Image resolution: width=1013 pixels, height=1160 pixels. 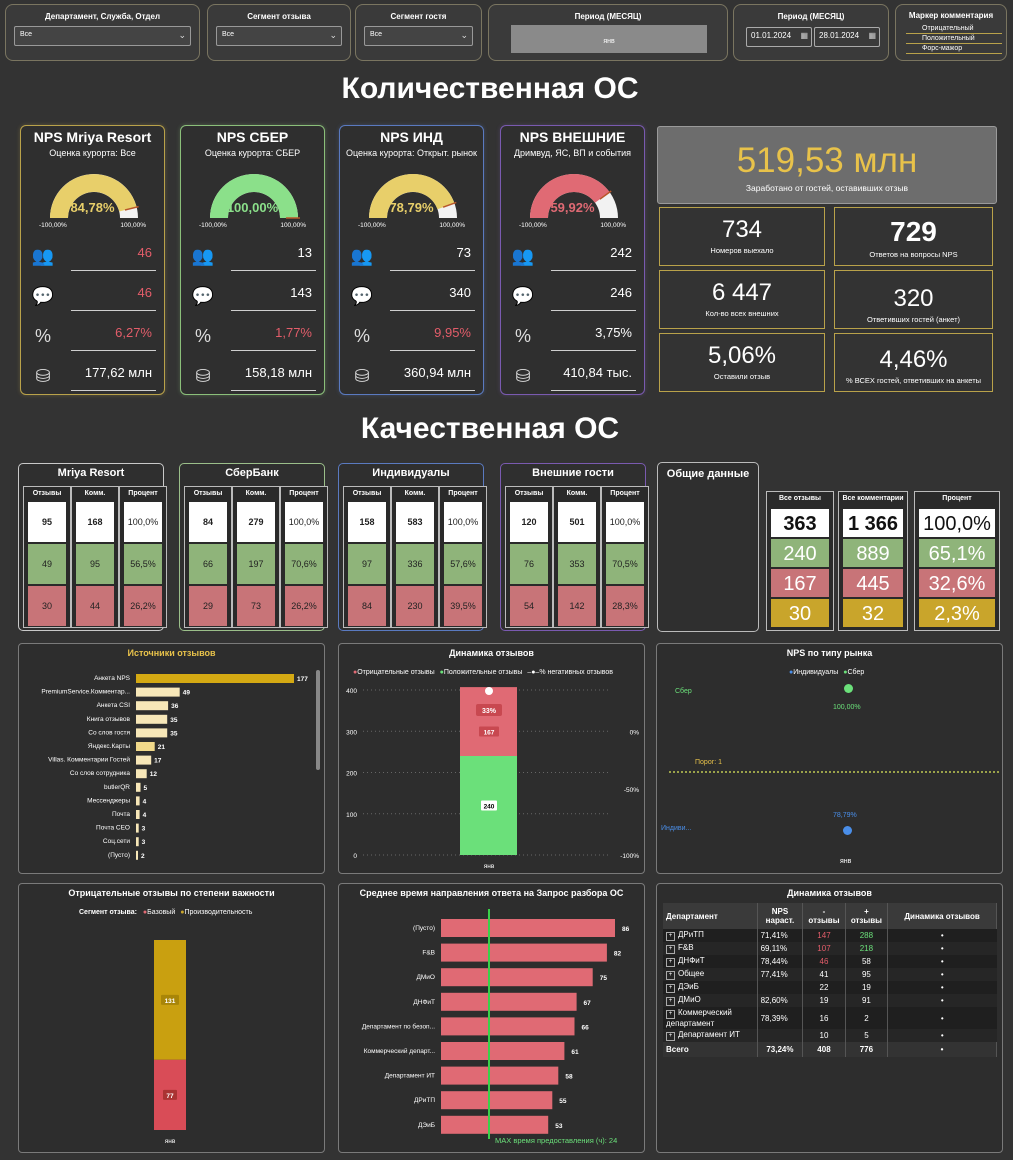 What do you see at coordinates (256, 564) in the screenshot?
I see `quality-cell: 197` at bounding box center [256, 564].